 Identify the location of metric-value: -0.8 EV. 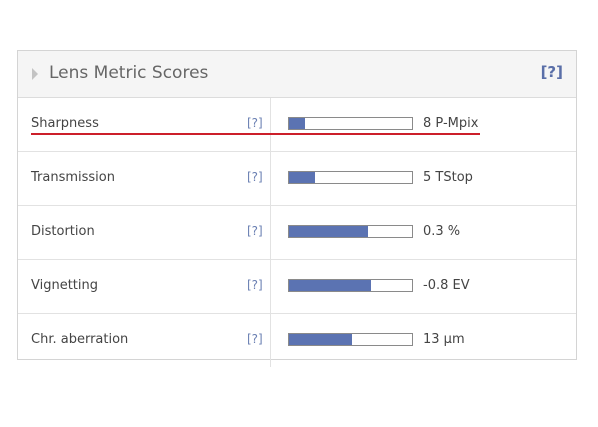
(446, 285).